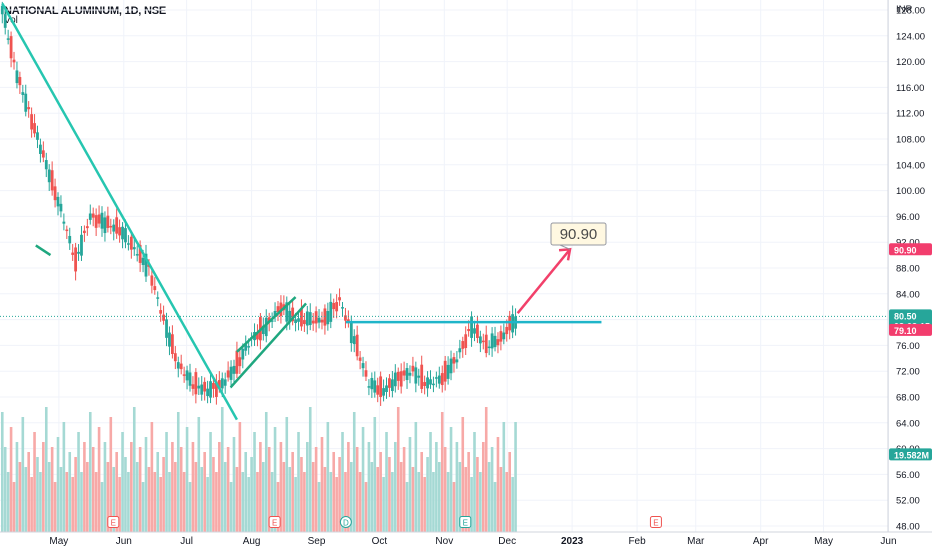 This screenshot has height=550, width=932. What do you see at coordinates (823, 541) in the screenshot?
I see `x-tick-label: May` at bounding box center [823, 541].